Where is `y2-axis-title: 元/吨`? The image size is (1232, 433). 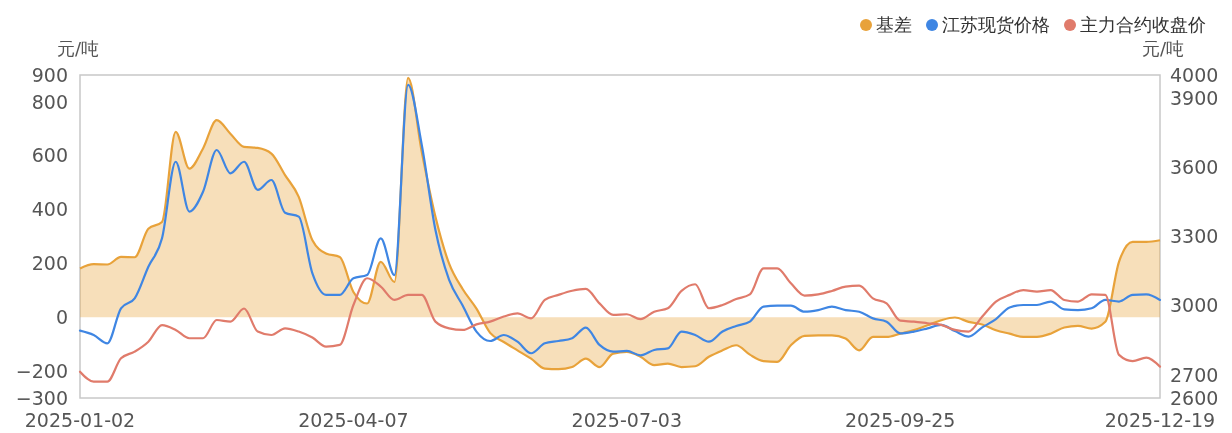
y2-axis-title: 元/吨 is located at coordinates (1163, 48).